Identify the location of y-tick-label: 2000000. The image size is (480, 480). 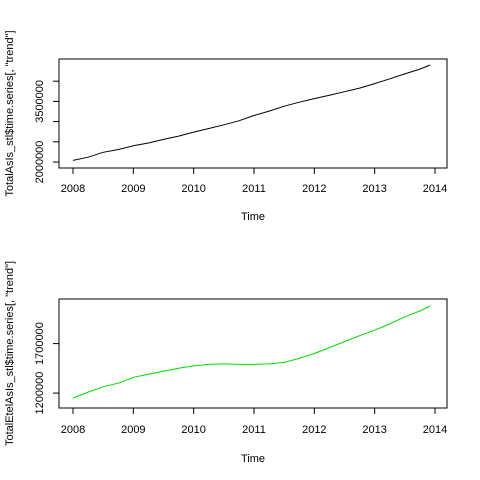
(40, 162).